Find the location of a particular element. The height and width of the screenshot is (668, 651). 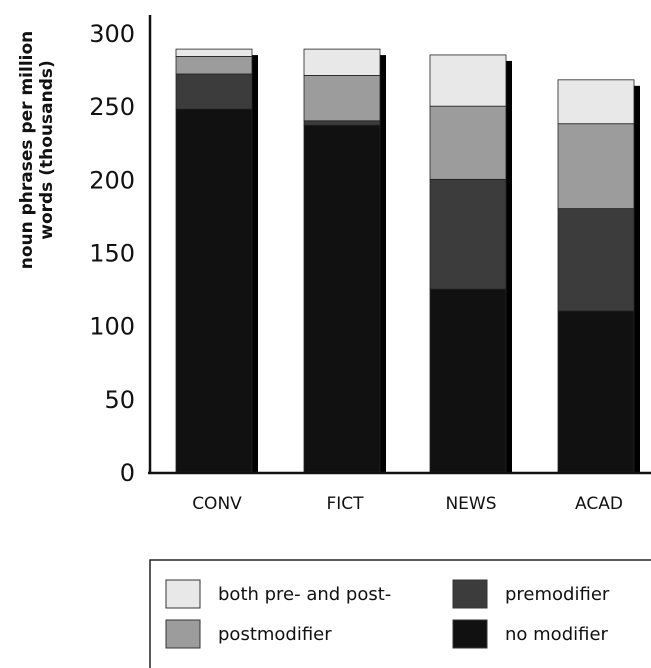

y-tick-label: 100 is located at coordinates (112, 327).